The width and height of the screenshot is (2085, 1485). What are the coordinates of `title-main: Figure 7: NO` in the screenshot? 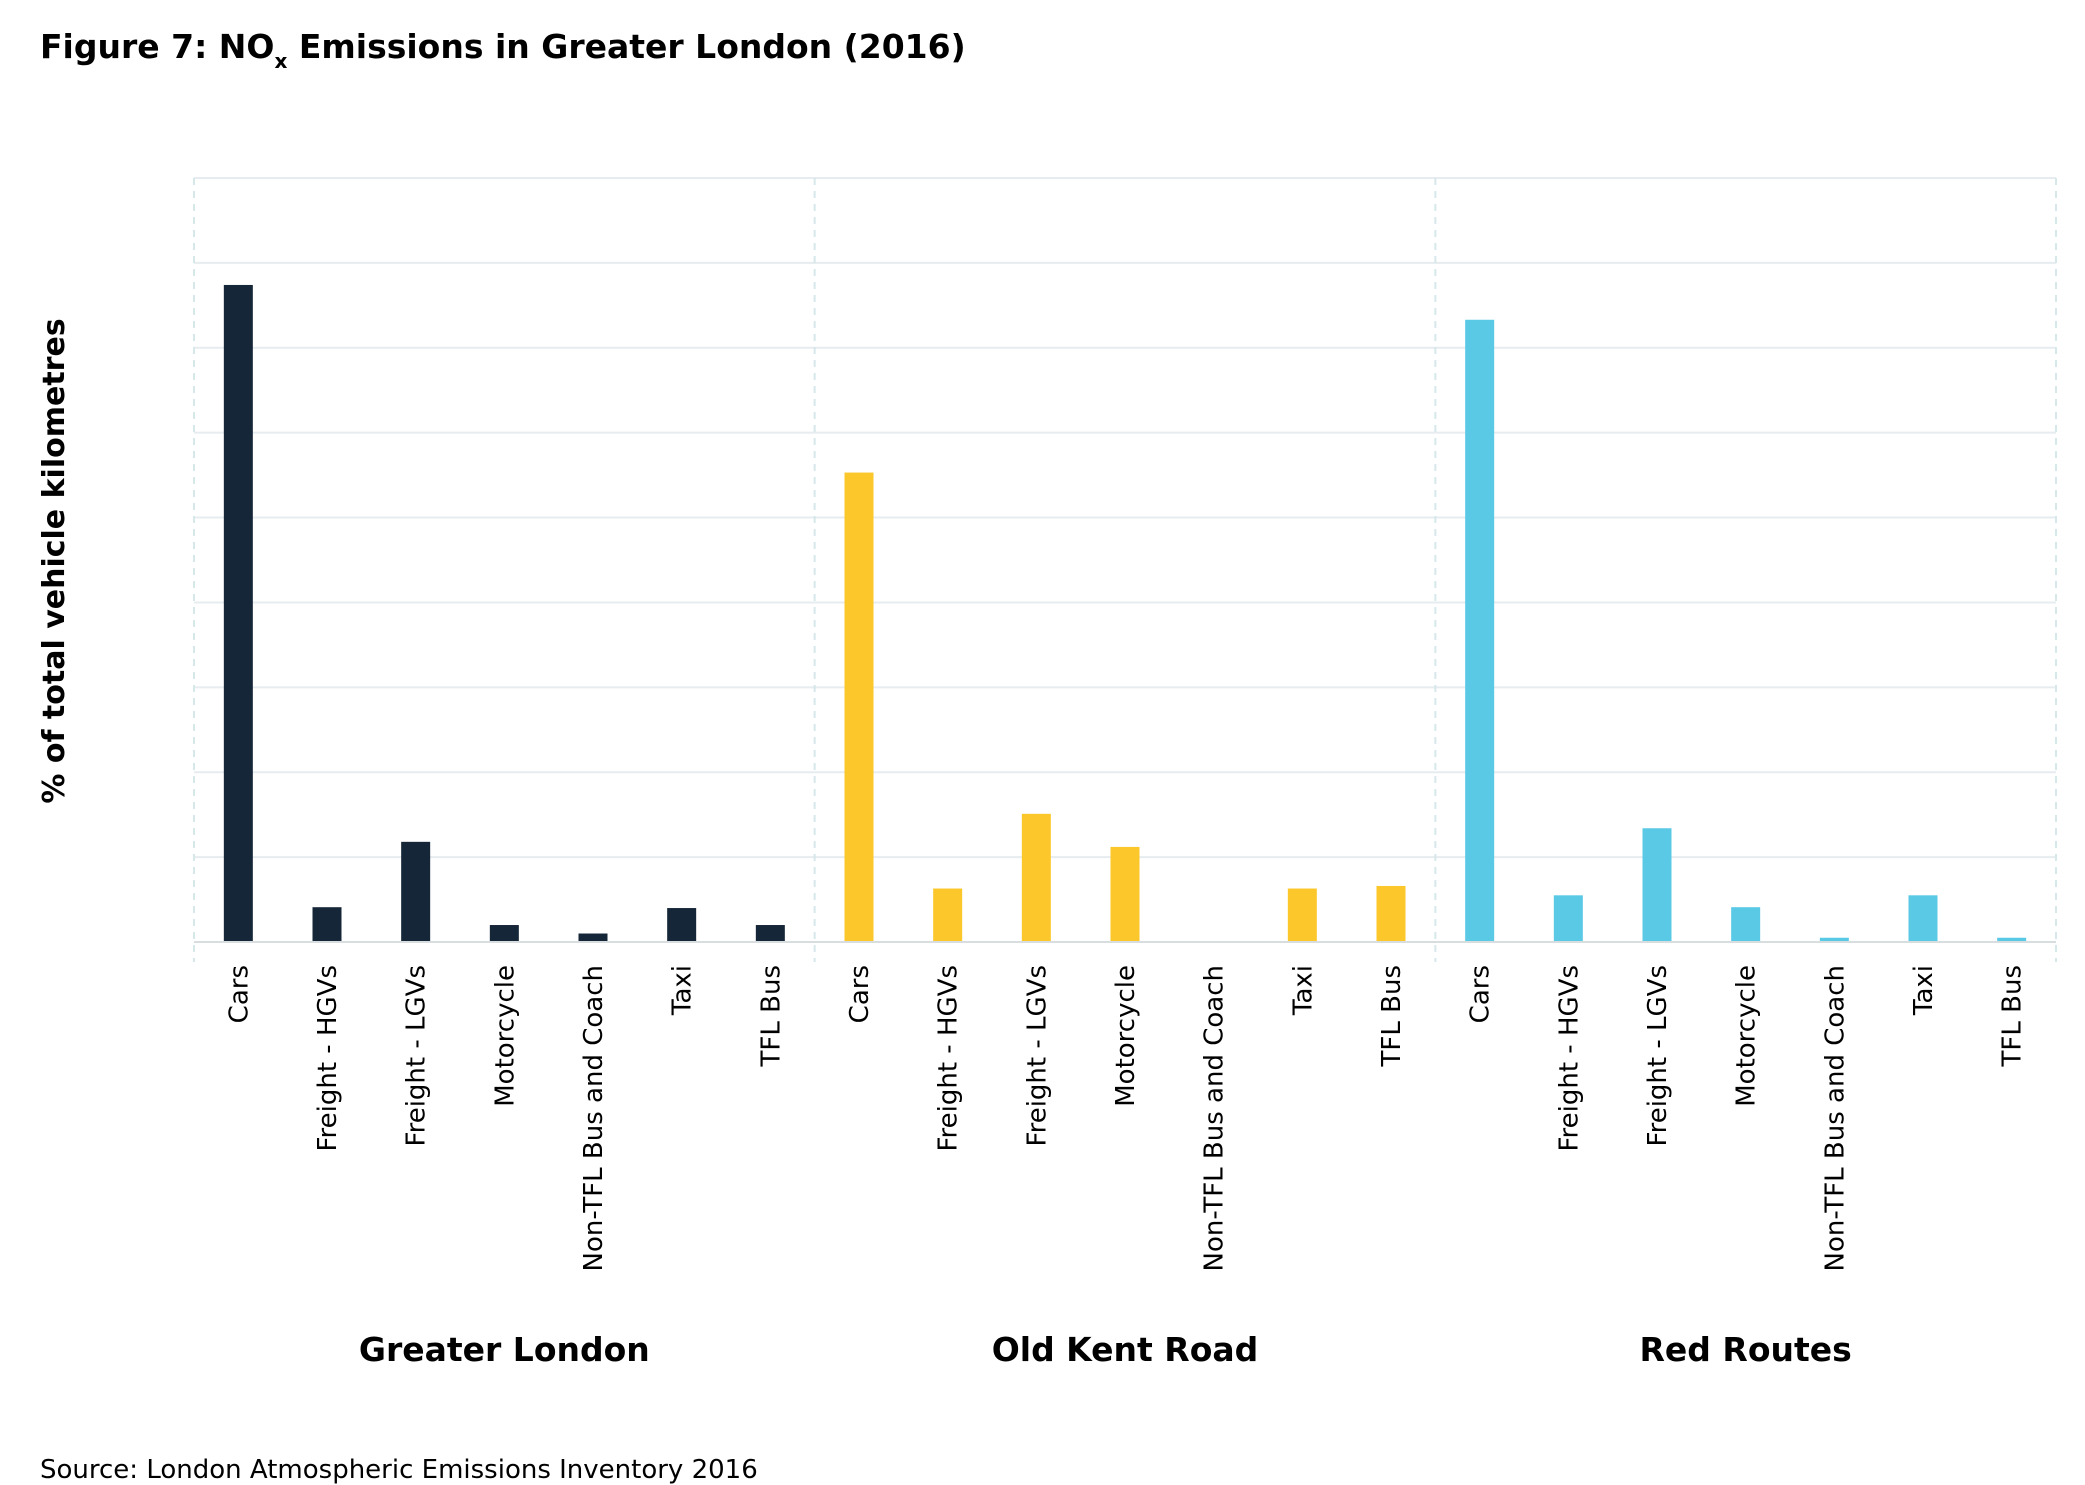 It's located at (157, 46).